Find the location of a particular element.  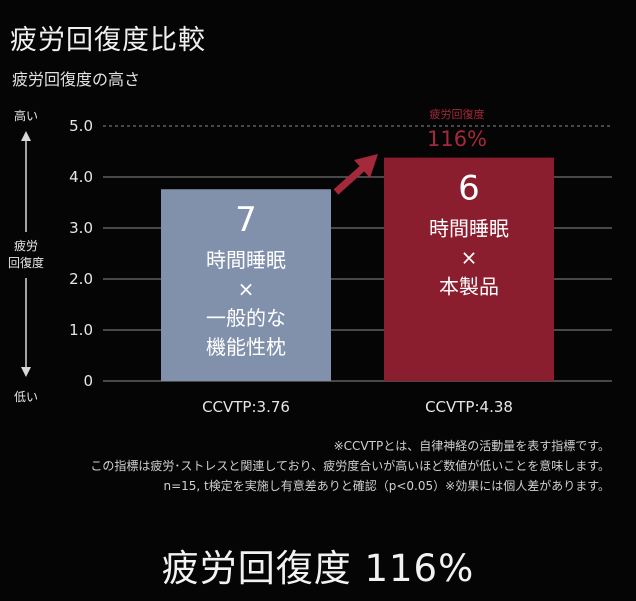

chart-subtitle: 疲労回復度の高さ is located at coordinates (76, 79).